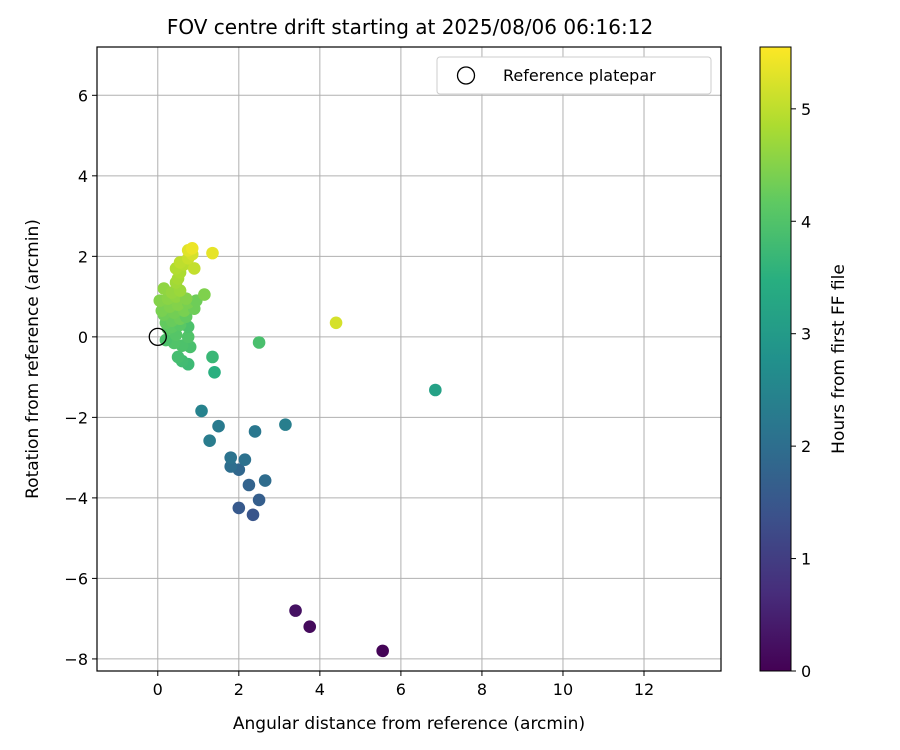 The height and width of the screenshot is (750, 900). What do you see at coordinates (563, 689) in the screenshot?
I see `x-tick-label: 10` at bounding box center [563, 689].